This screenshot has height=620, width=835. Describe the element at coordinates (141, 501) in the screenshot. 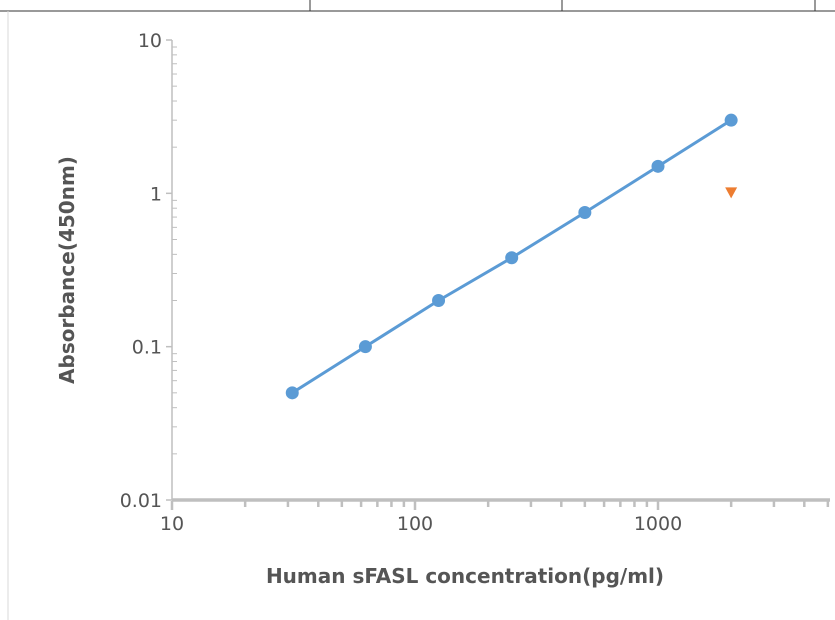

I see `y-tick-label: 0.01` at that location.